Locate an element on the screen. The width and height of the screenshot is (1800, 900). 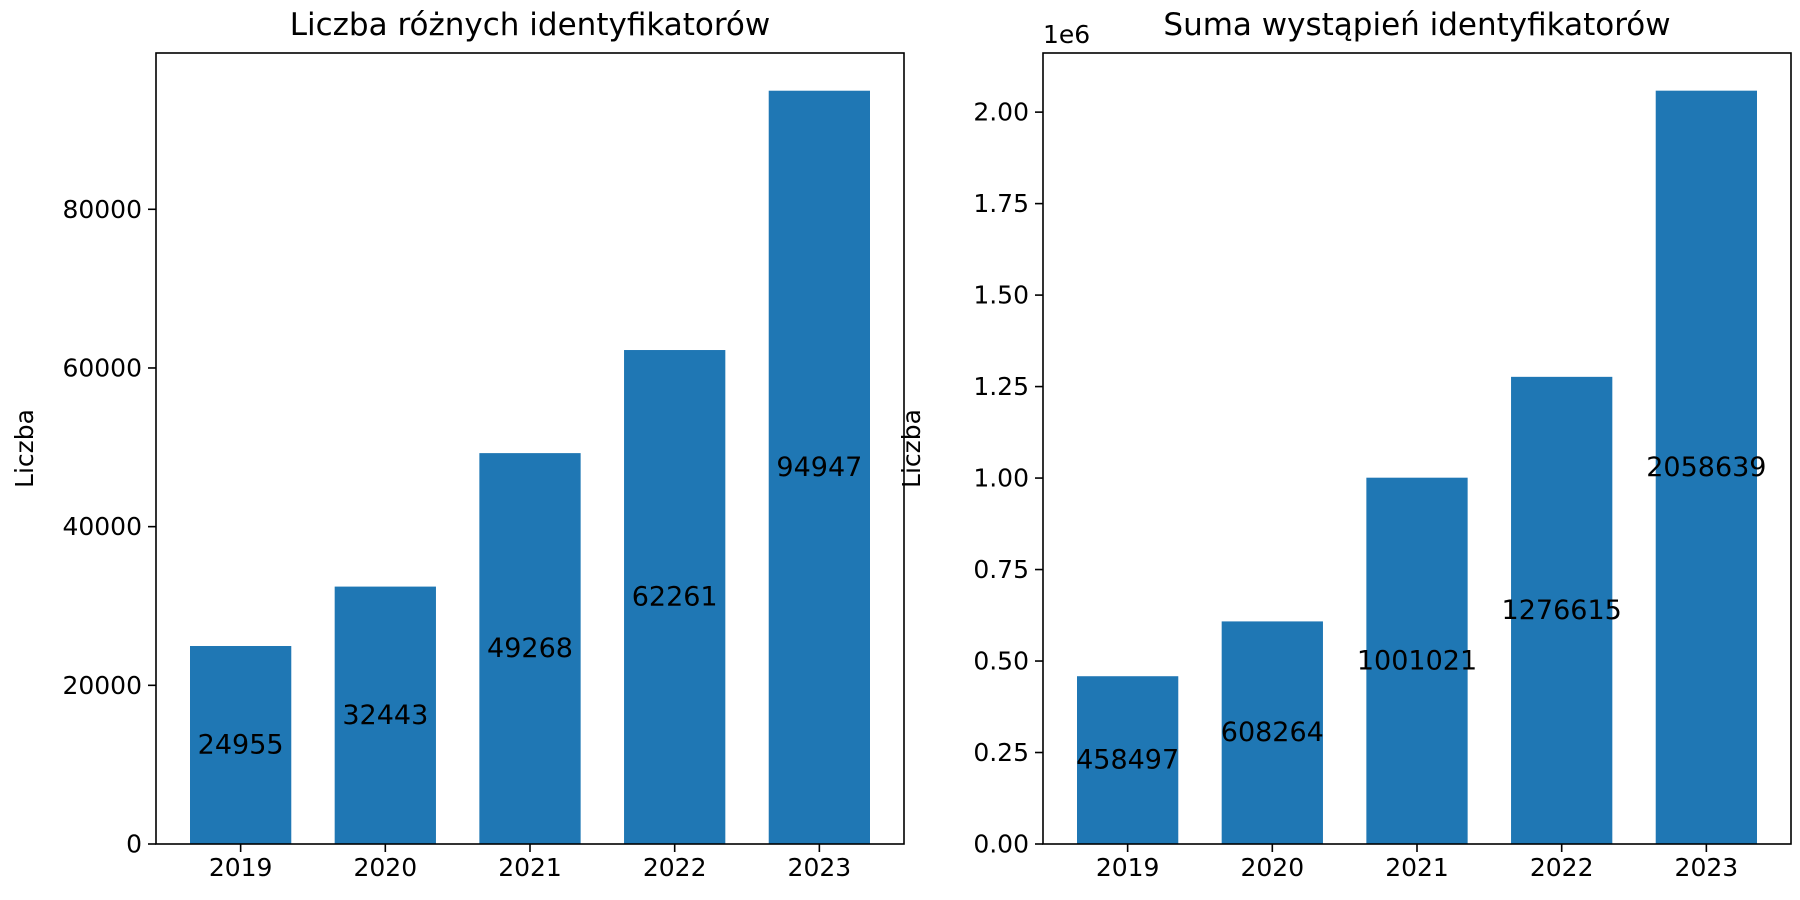
y-tick-label: 0.50 is located at coordinates (1001, 661).